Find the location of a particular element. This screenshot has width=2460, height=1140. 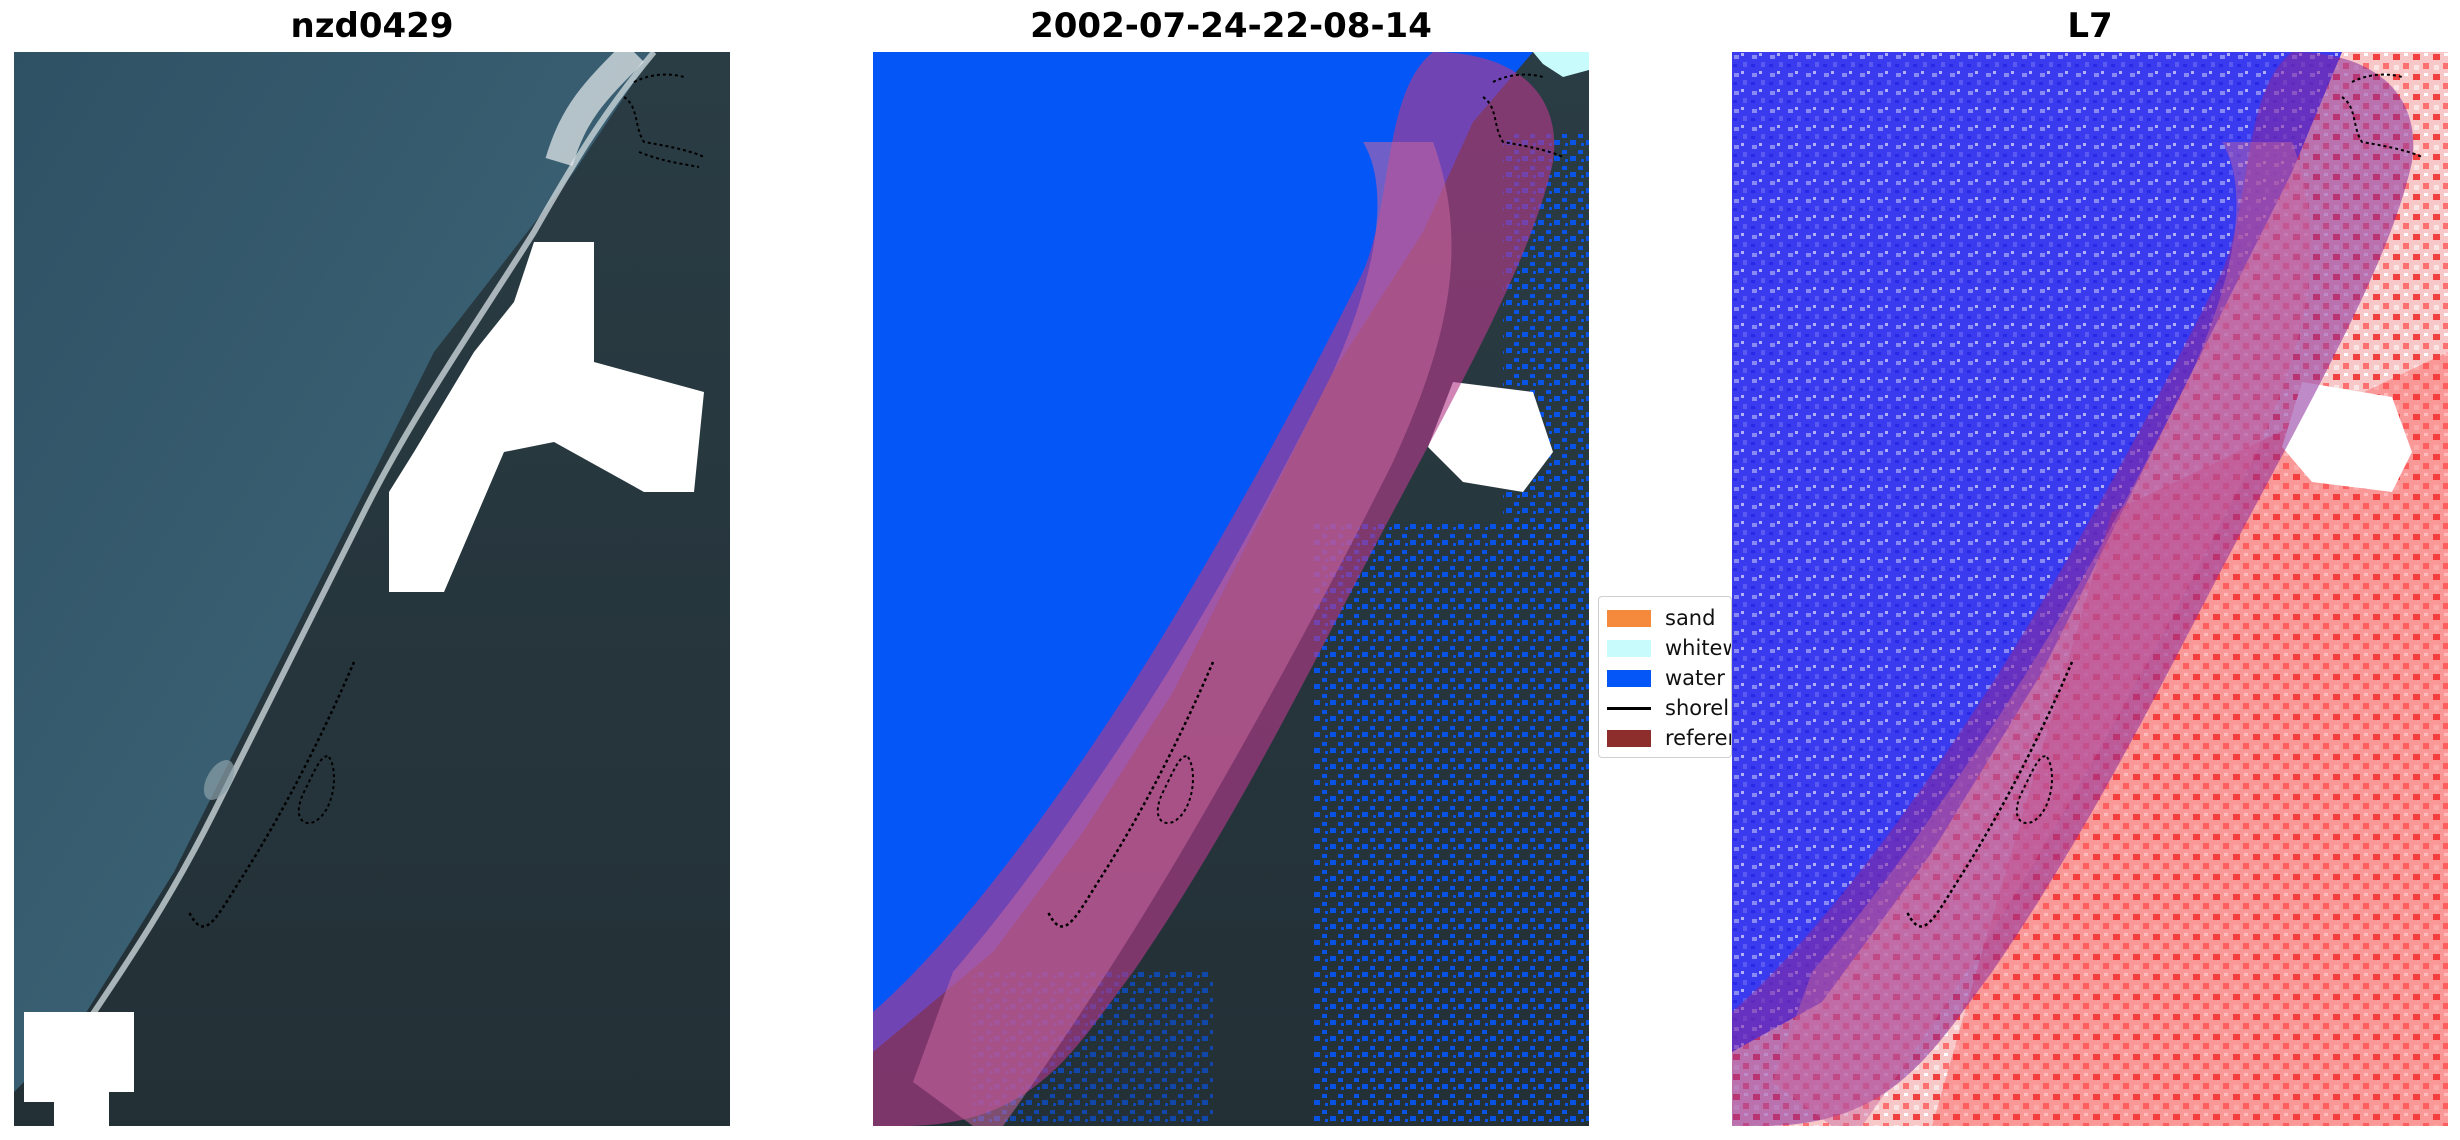

legend-swatch-reference is located at coordinates (1629, 738).